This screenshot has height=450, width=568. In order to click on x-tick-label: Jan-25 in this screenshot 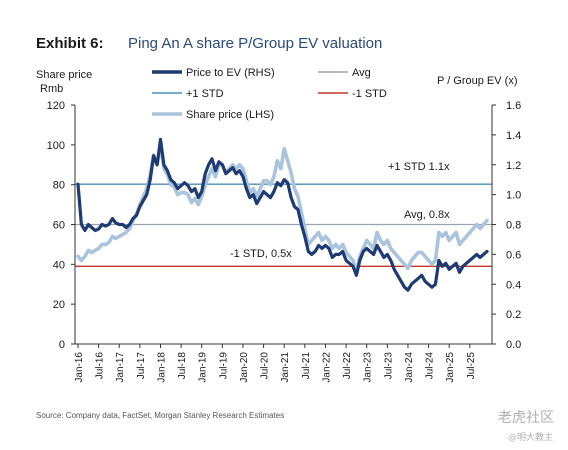, I will do `click(450, 367)`.